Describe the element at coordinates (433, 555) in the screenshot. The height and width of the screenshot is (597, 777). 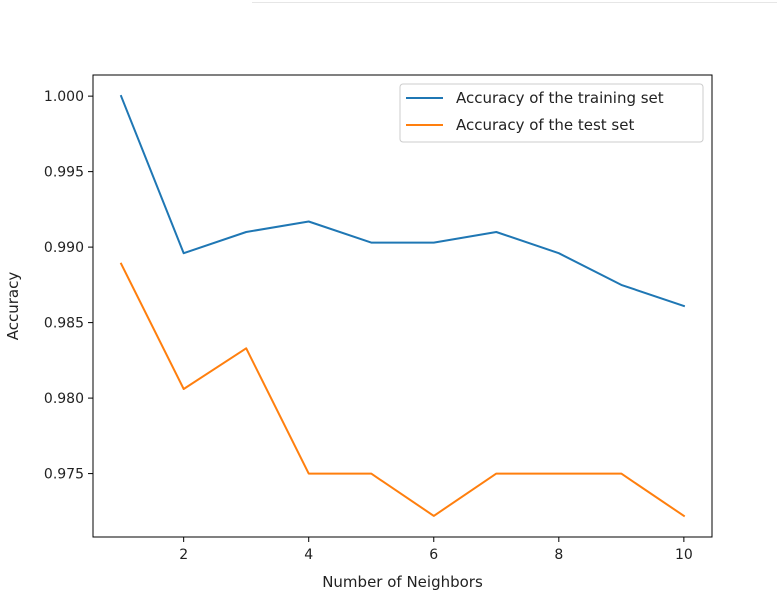
I see `x-tick-label: 6` at that location.